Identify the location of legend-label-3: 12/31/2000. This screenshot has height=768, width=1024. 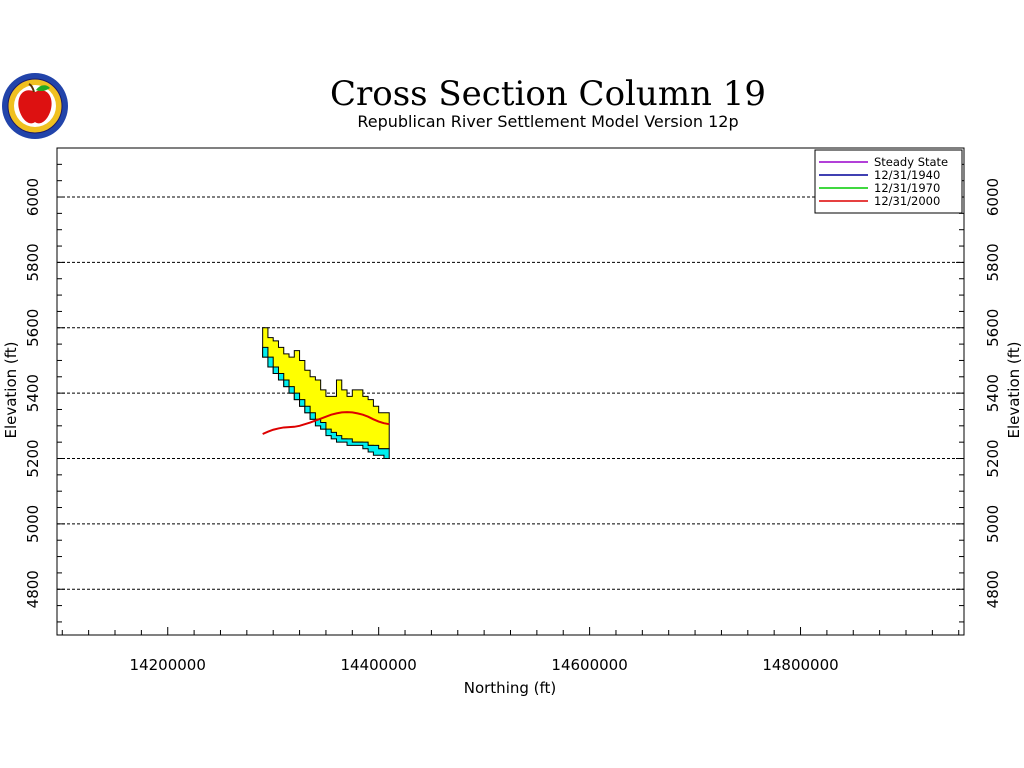
(907, 201).